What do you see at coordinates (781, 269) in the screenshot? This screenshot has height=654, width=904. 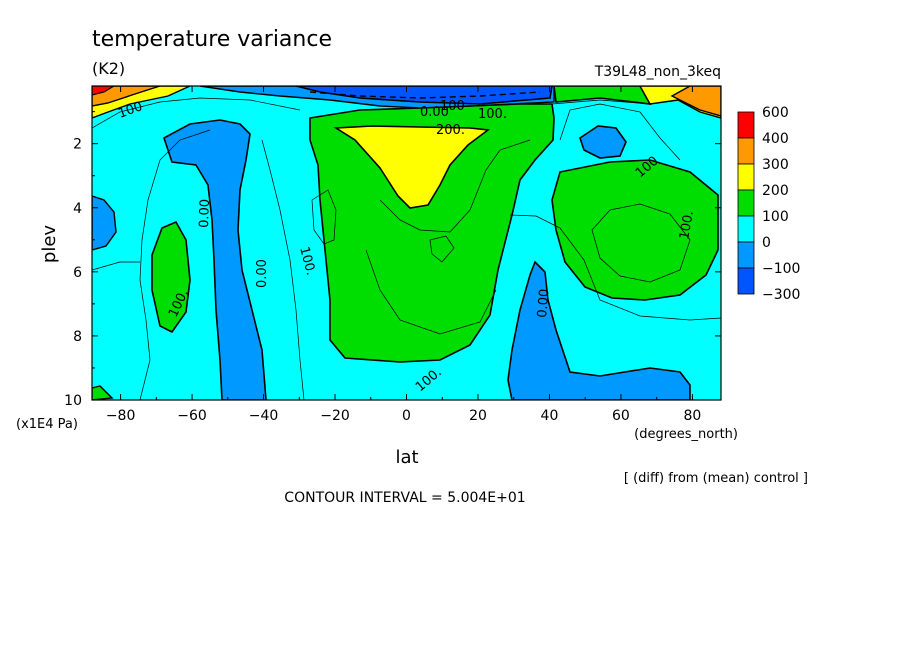 I see `colorbar-label: −100` at bounding box center [781, 269].